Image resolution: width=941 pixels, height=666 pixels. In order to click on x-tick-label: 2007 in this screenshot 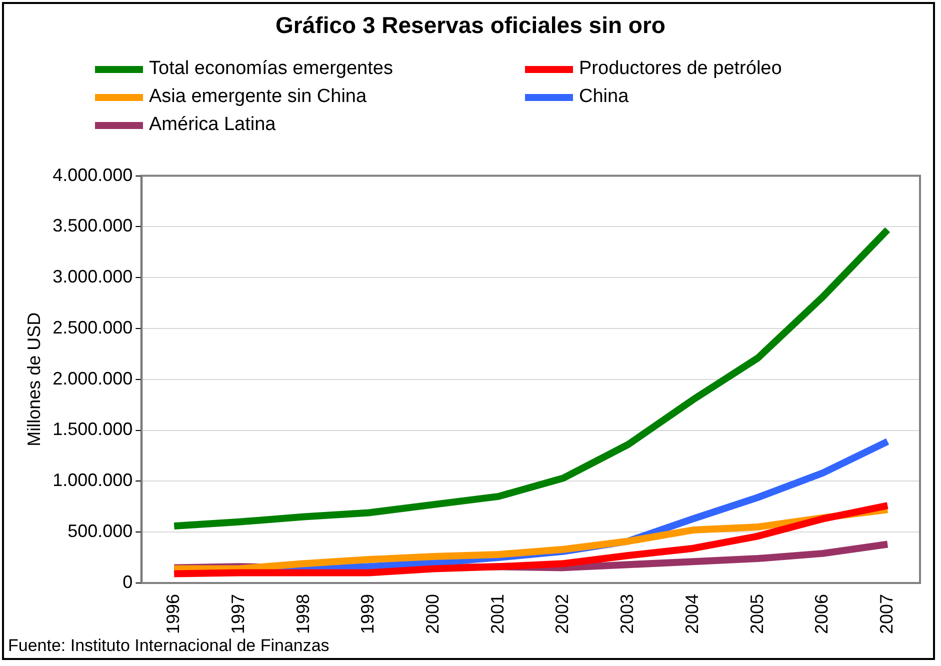, I will do `click(886, 614)`.